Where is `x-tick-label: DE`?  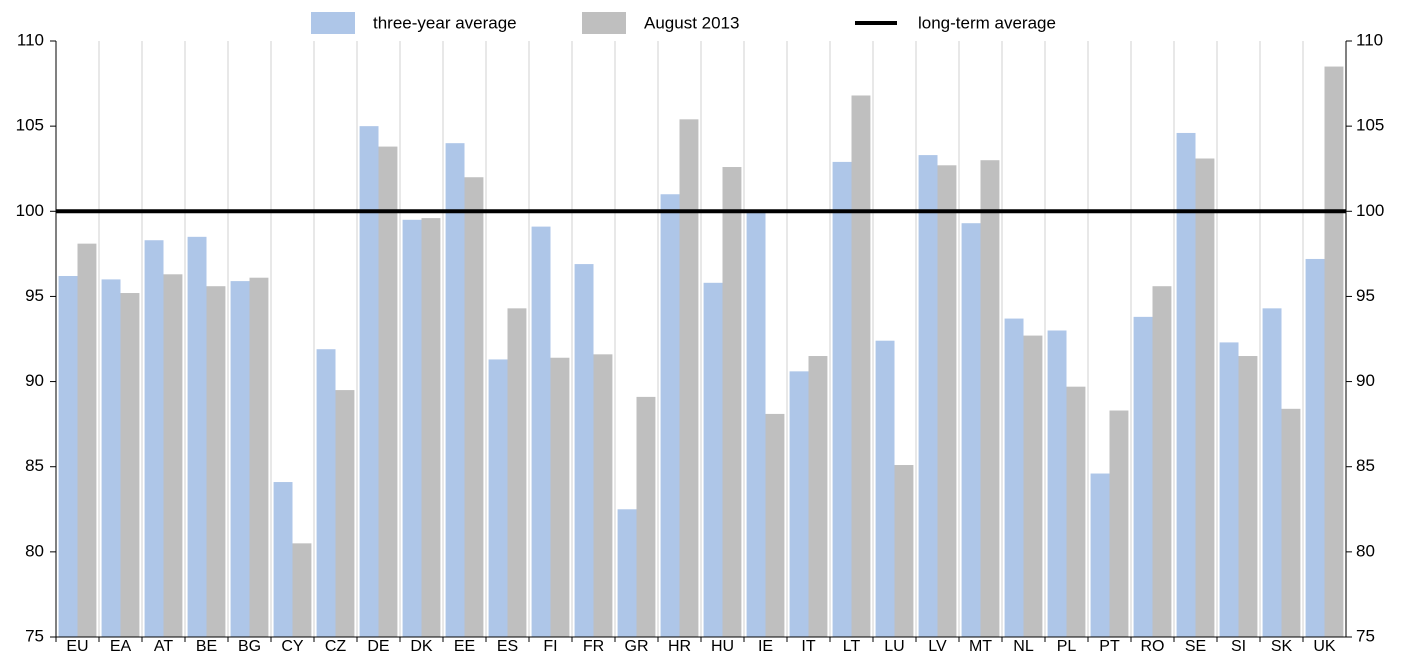
x-tick-label: DE is located at coordinates (378, 646).